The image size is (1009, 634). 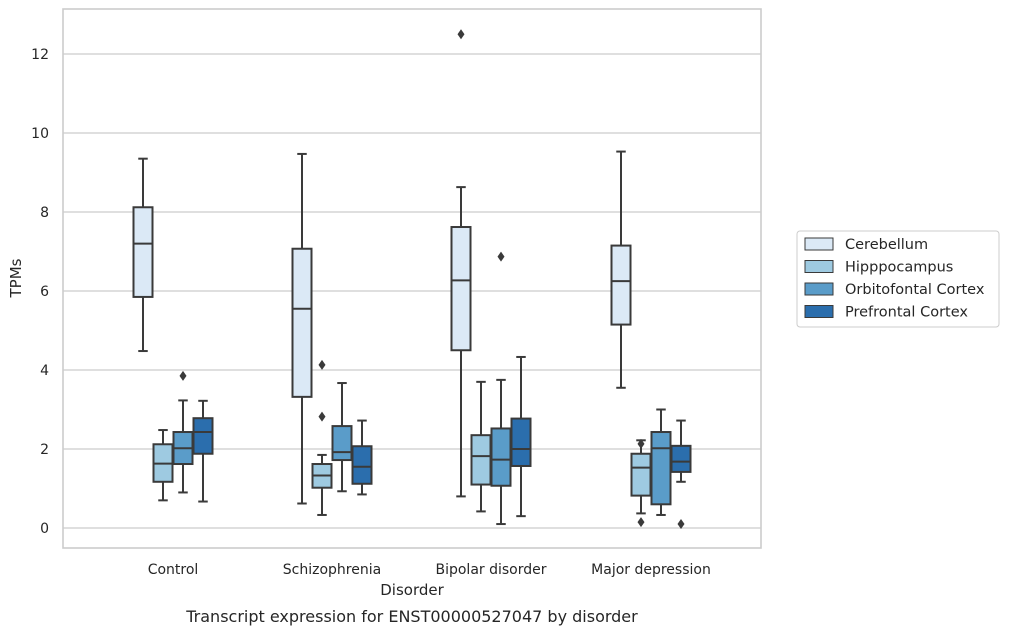 What do you see at coordinates (44, 450) in the screenshot?
I see `y-tick-label: 2` at bounding box center [44, 450].